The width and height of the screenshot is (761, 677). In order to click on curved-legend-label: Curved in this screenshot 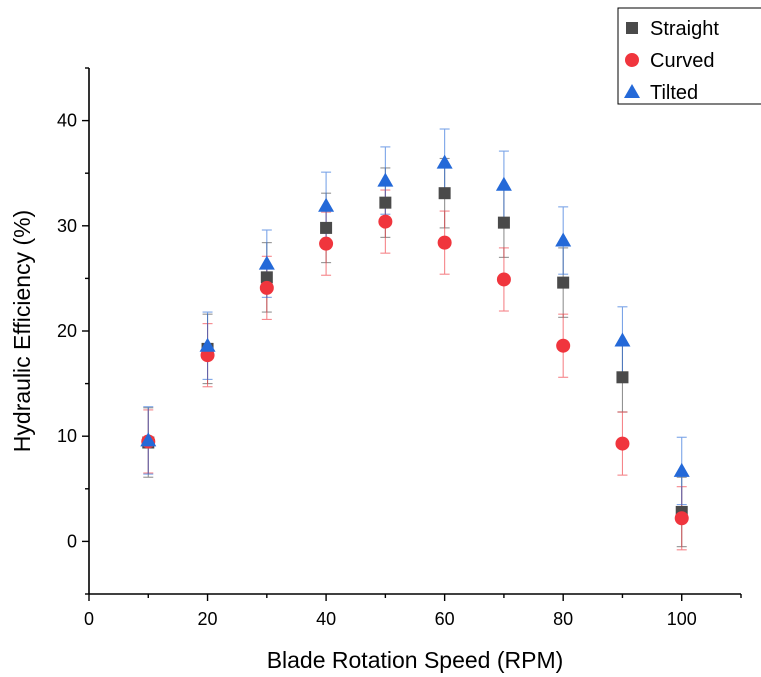, I will do `click(682, 61)`.